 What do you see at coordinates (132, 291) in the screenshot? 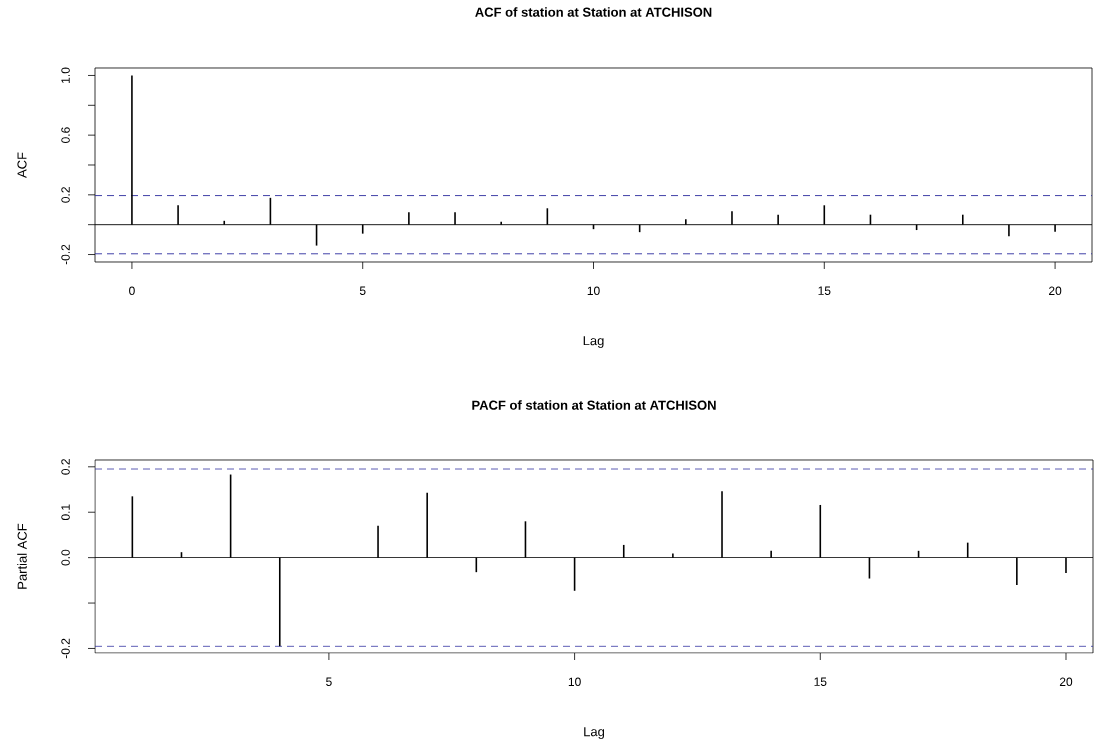
I see `x-tick-label: 0` at bounding box center [132, 291].